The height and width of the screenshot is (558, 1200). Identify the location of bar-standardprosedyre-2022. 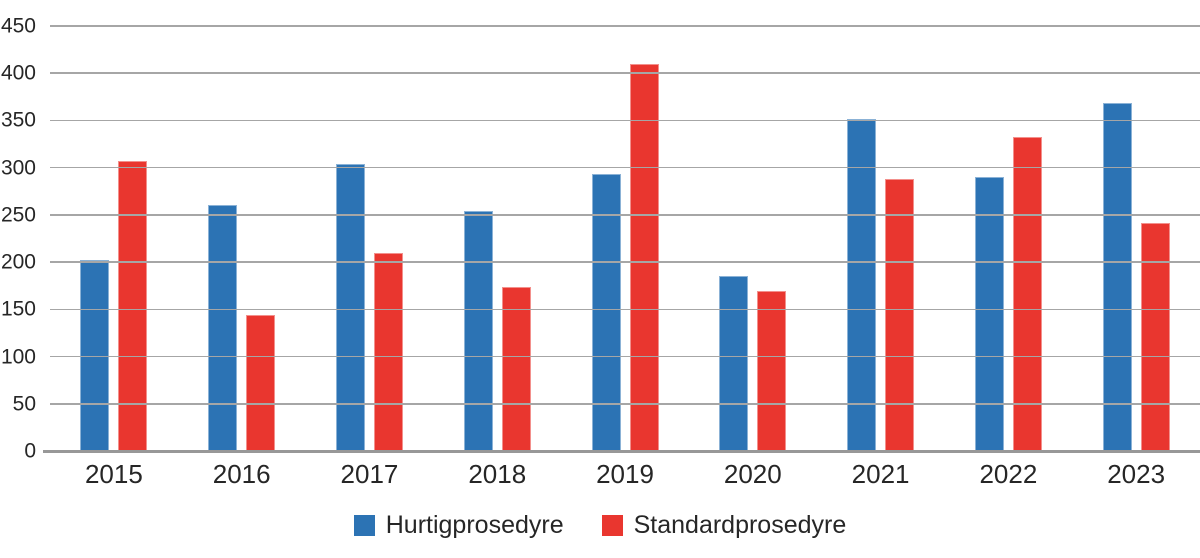
(1027, 293).